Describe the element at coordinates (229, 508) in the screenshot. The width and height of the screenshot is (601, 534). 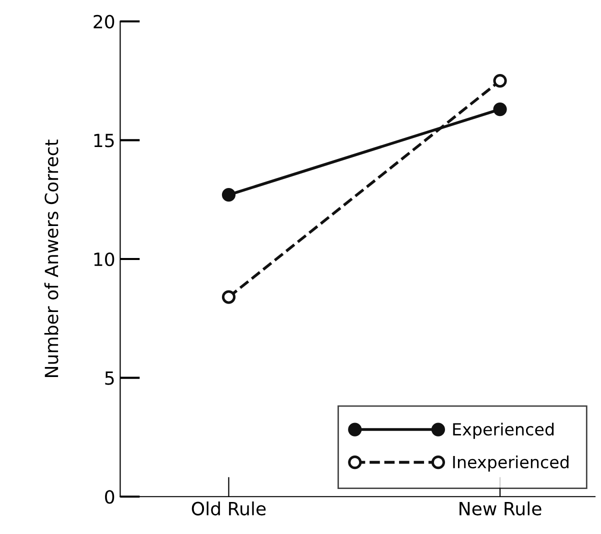
I see `x-tick-label: Old Rule` at that location.